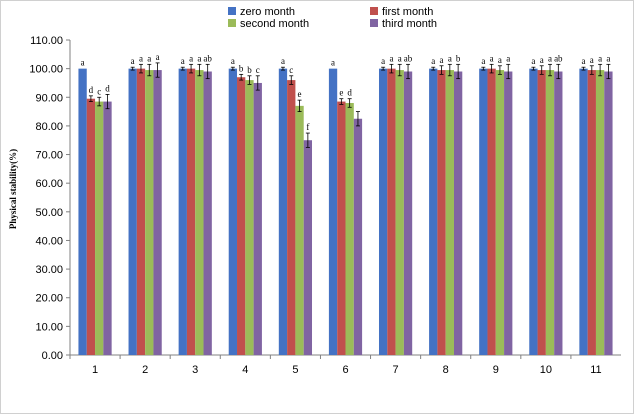 Image resolution: width=634 pixels, height=419 pixels. I want to click on legend-label: first month, so click(407, 12).